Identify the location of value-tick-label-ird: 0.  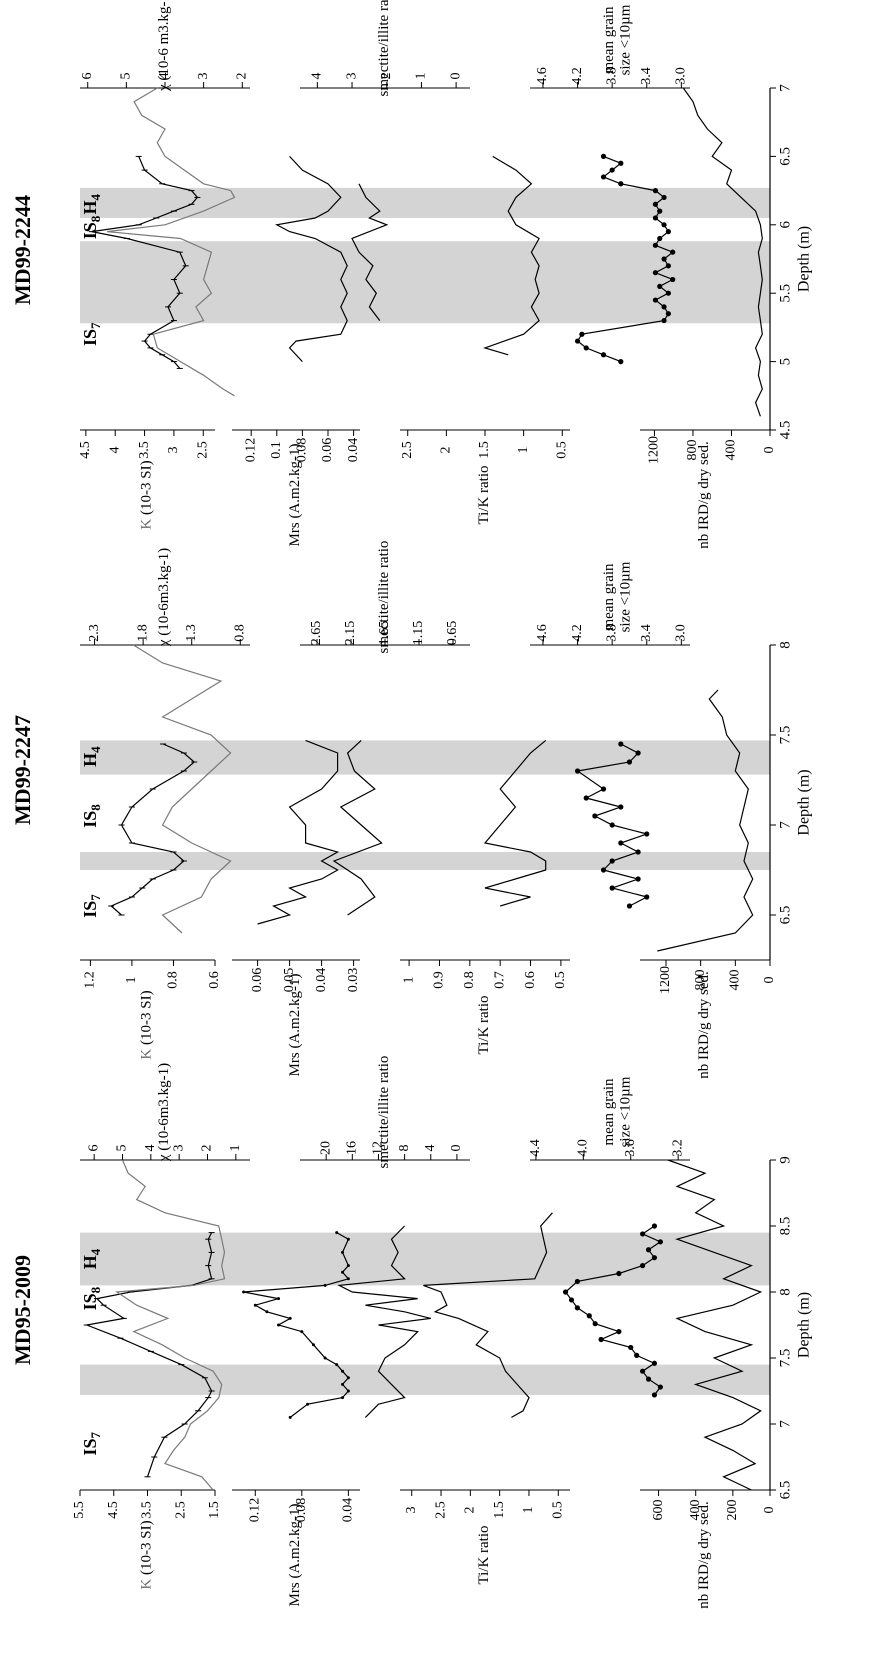
(769, 980).